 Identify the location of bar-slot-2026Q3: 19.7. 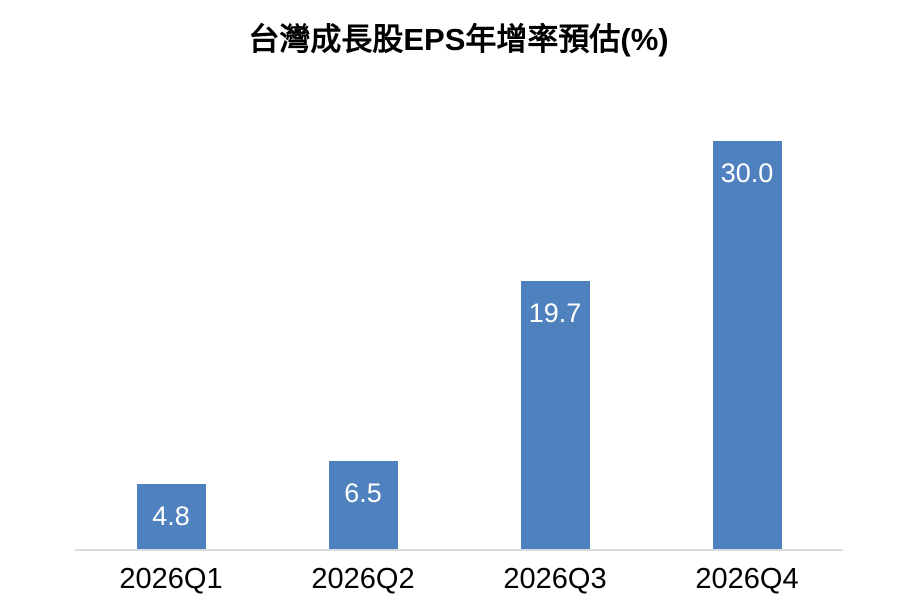
(555, 334).